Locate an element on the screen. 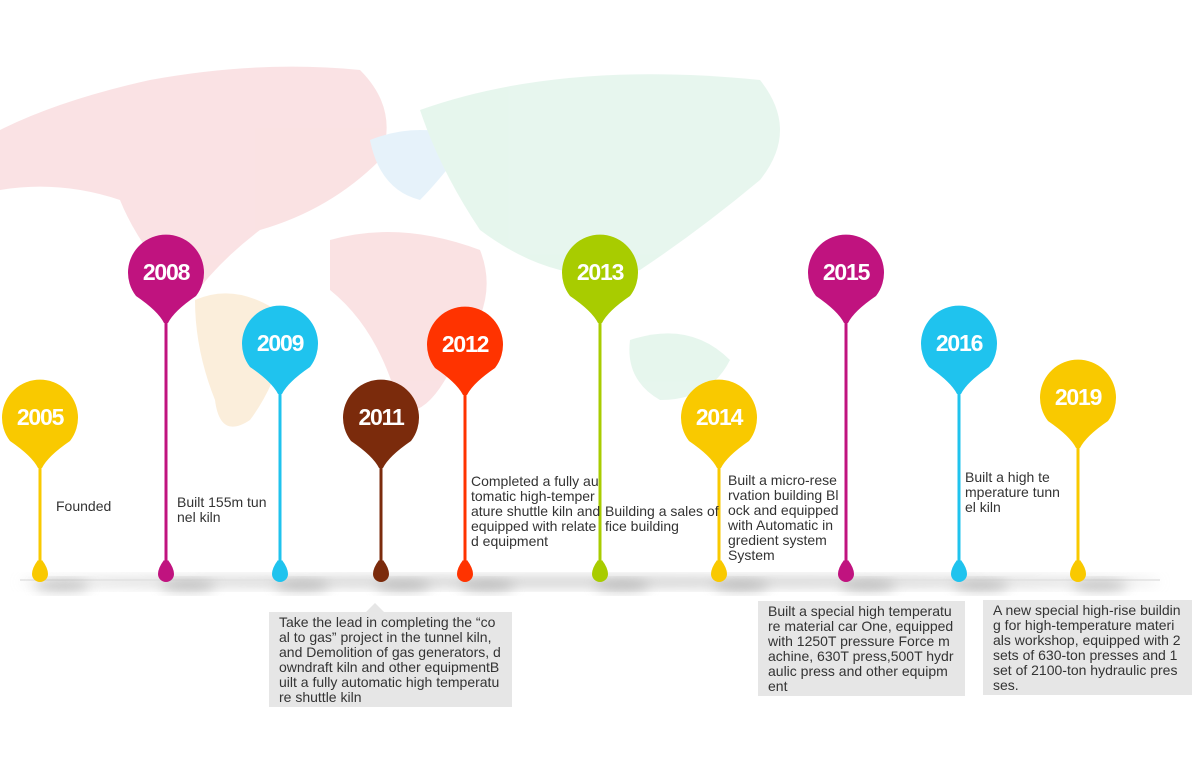 This screenshot has width=1200, height=779. year-label: 2019 is located at coordinates (1078, 397).